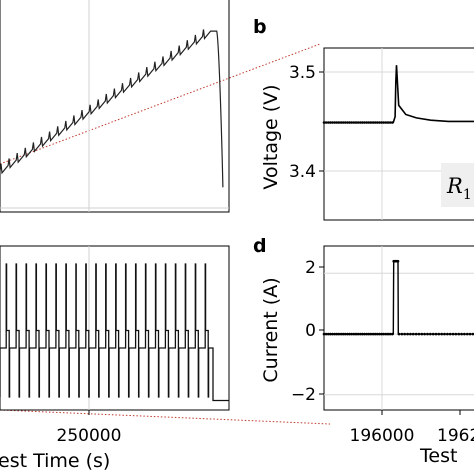 This screenshot has width=474, height=474. What do you see at coordinates (260, 27) in the screenshot?
I see `panel-b-letter: b` at bounding box center [260, 27].